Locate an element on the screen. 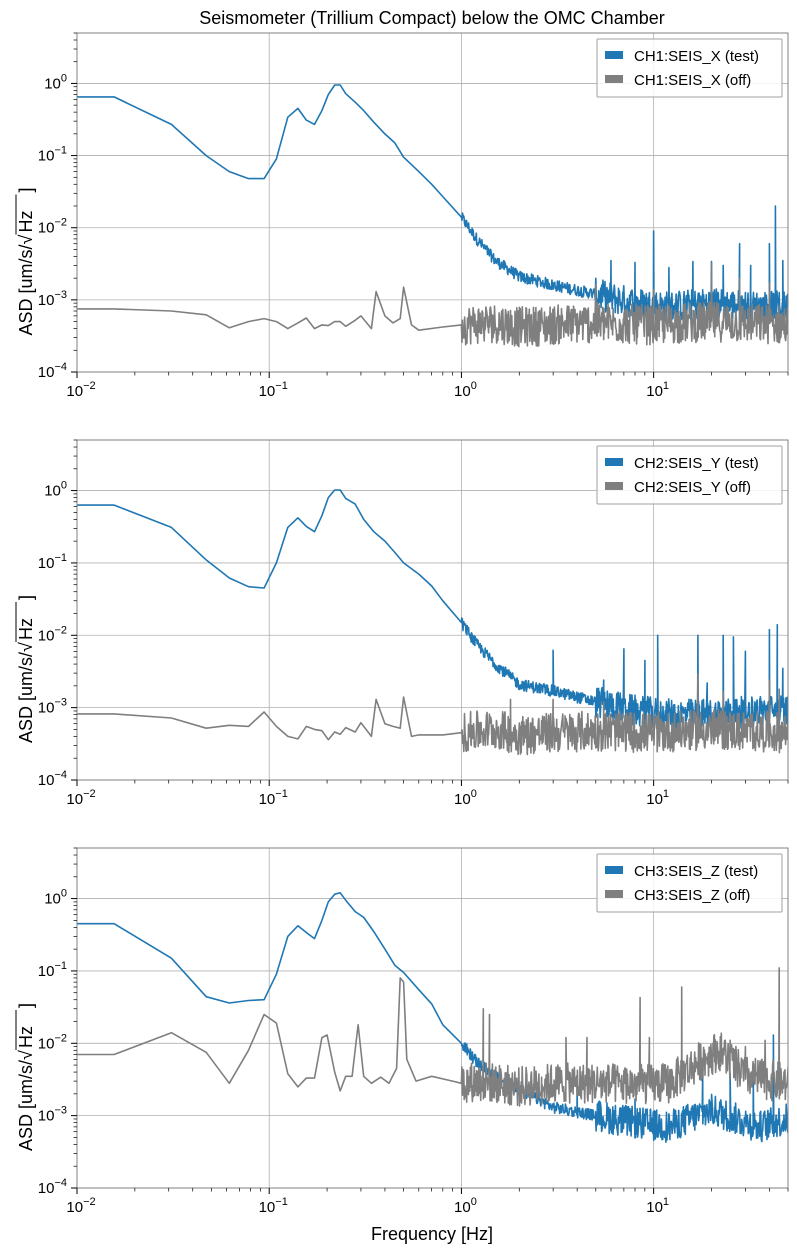 Image resolution: width=797 pixels, height=1252 pixels. legend: CH1:SEIS_X (test) CH1:SEIS_X (off) is located at coordinates (689, 68).